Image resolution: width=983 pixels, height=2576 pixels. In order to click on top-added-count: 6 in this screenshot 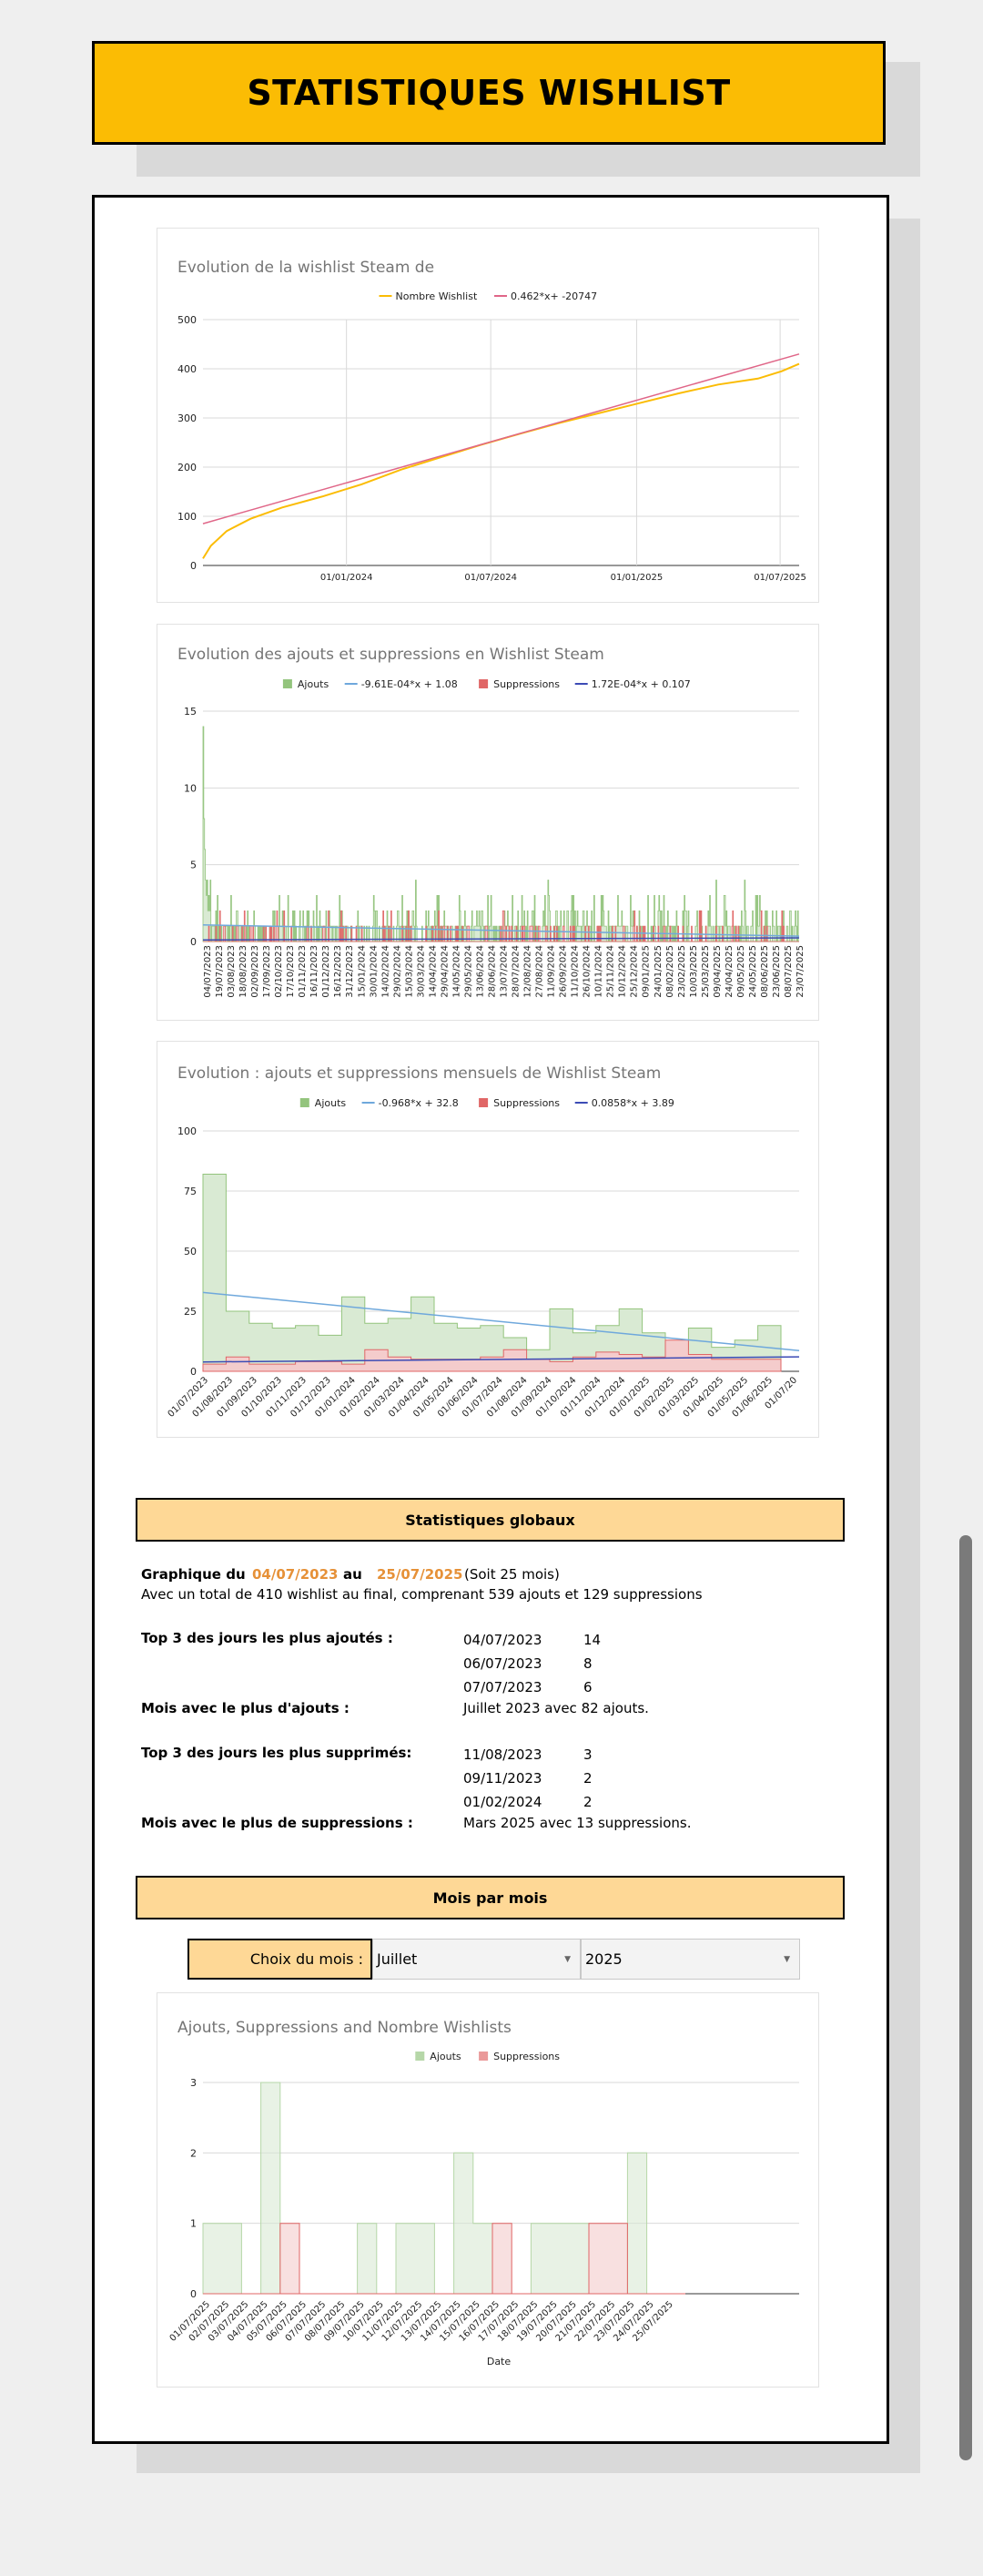, I will do `click(588, 1687)`.